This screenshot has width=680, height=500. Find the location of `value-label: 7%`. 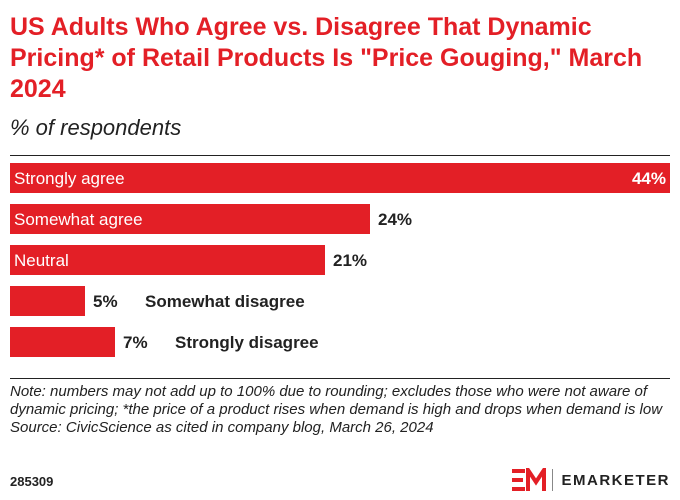

value-label: 7% is located at coordinates (135, 342).